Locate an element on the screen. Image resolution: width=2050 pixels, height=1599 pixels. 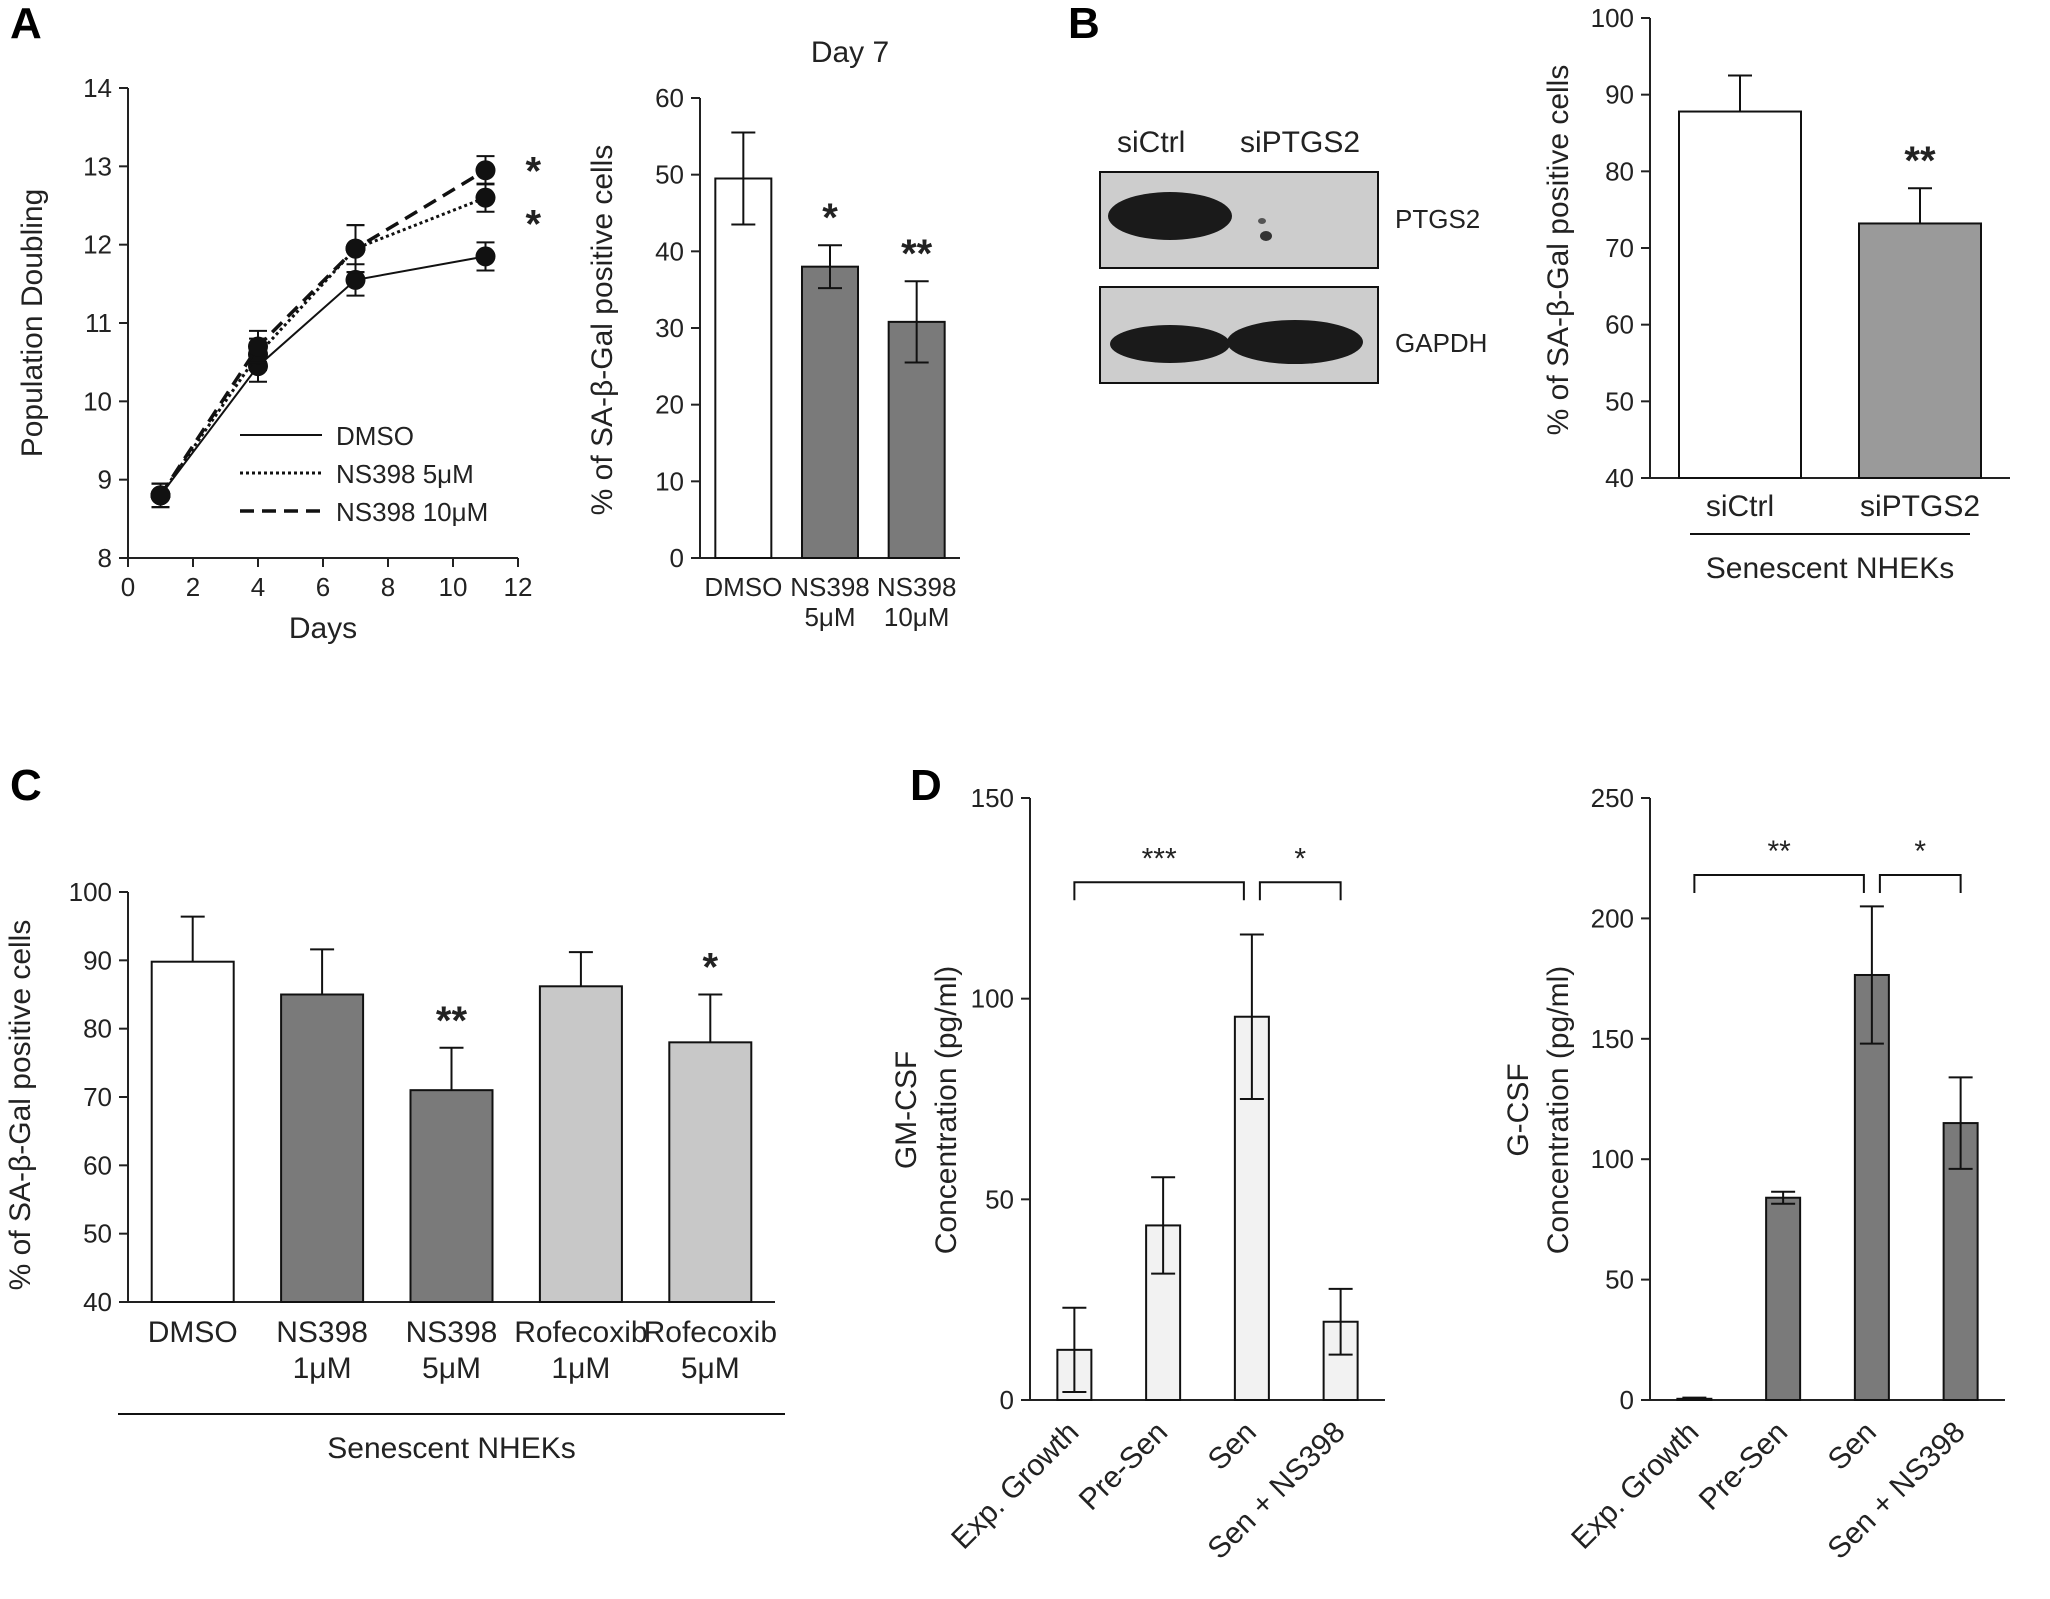
blot-ptgs2-membrane is located at coordinates (1239, 220).